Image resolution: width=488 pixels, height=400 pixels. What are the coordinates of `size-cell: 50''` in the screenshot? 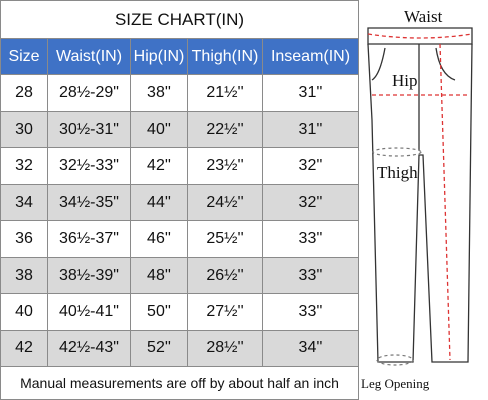 It's located at (159, 312).